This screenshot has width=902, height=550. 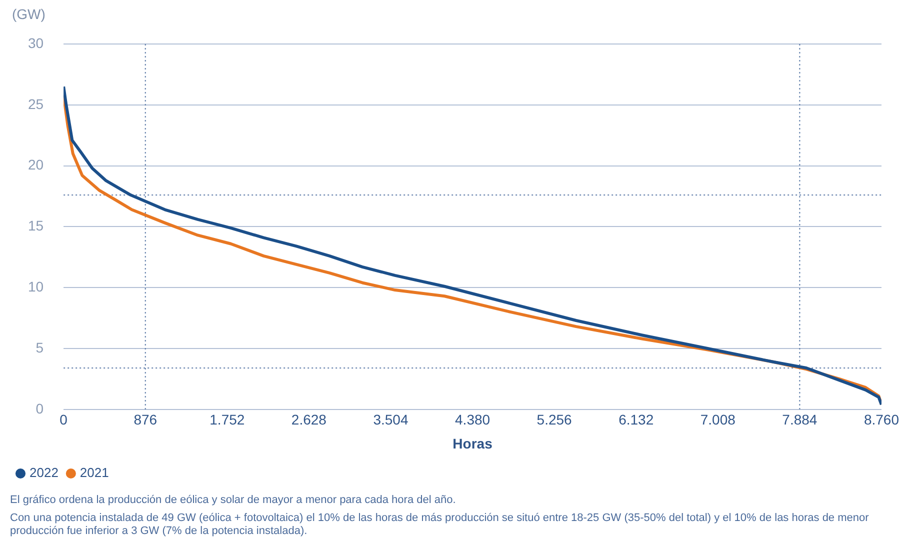 What do you see at coordinates (29, 14) in the screenshot?
I see `y-axis-title: (GW)` at bounding box center [29, 14].